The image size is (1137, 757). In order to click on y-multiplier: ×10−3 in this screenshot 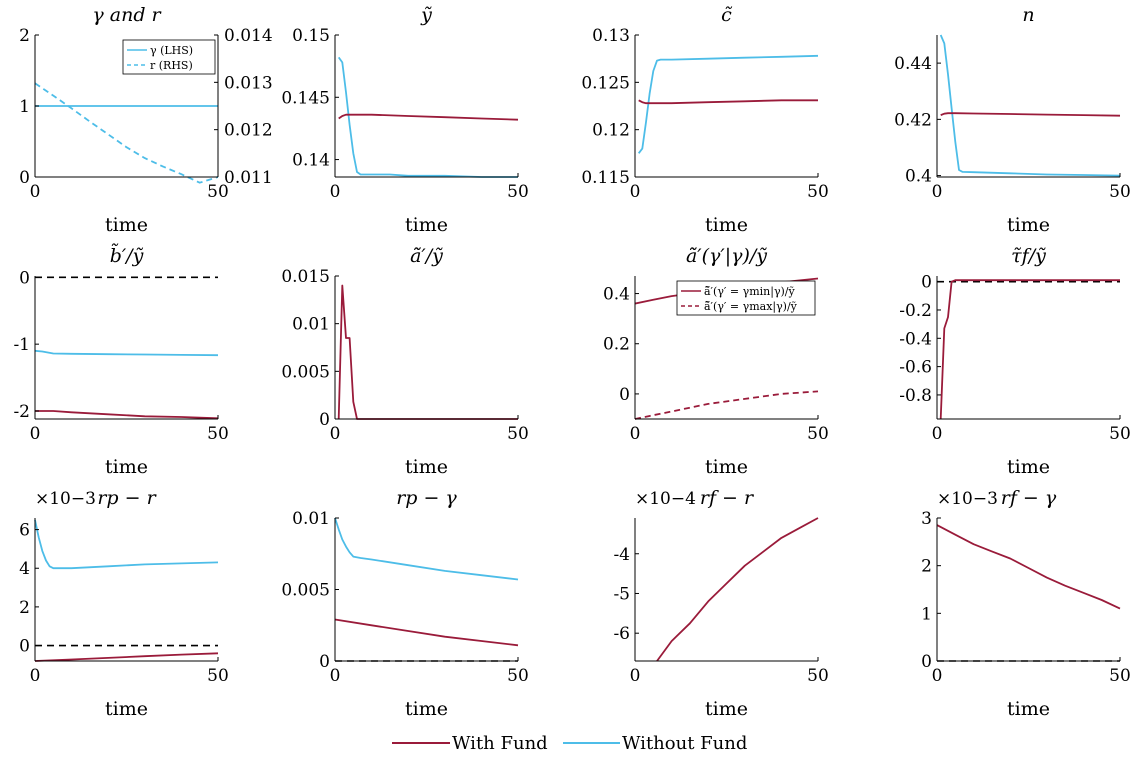, I will do `click(967, 499)`.